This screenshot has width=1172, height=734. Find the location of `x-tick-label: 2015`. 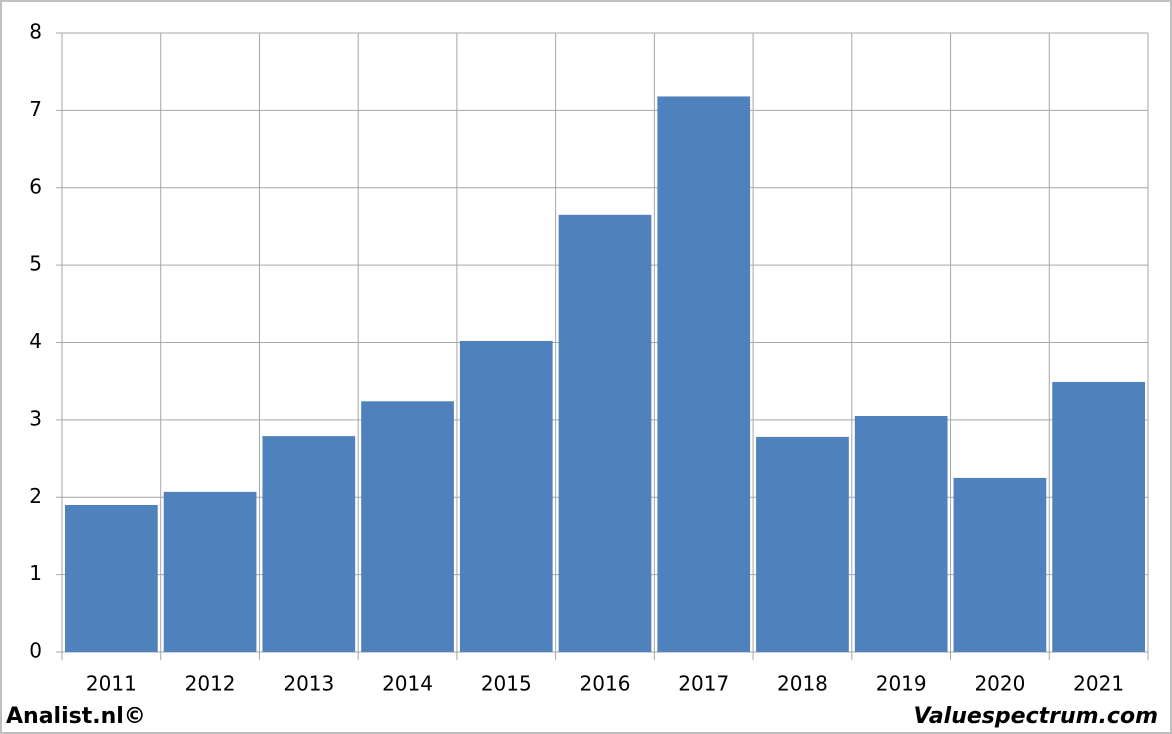

x-tick-label: 2015 is located at coordinates (506, 684).